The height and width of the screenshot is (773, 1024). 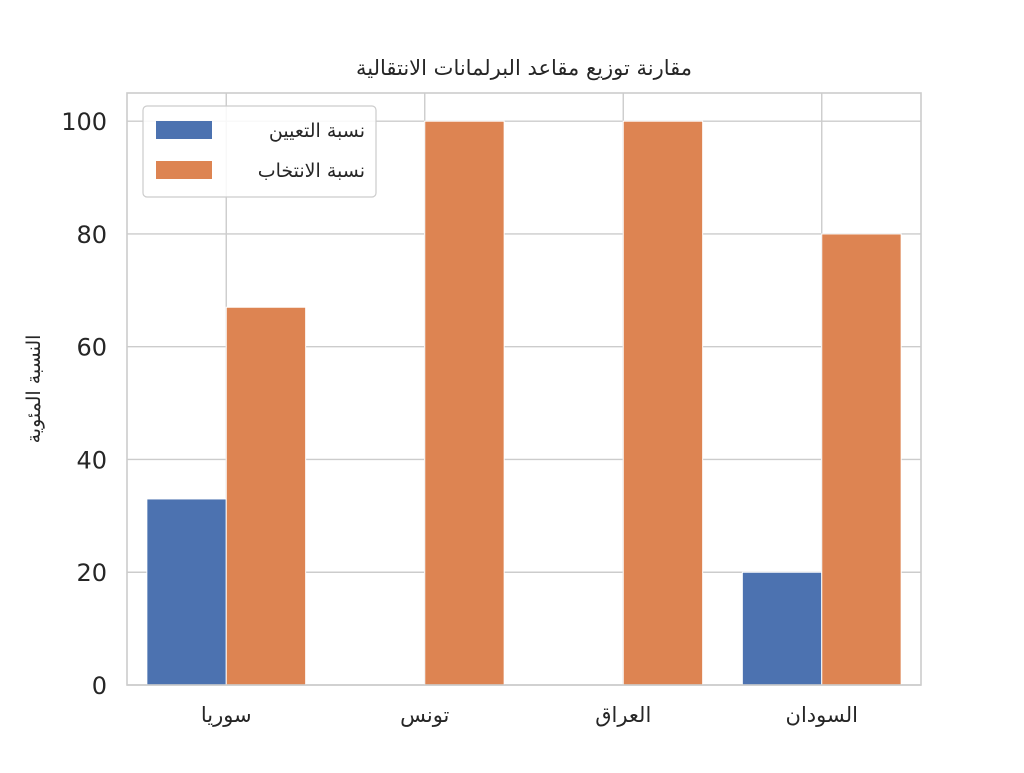 What do you see at coordinates (623, 715) in the screenshot?
I see `x-tick-label: العراق` at bounding box center [623, 715].